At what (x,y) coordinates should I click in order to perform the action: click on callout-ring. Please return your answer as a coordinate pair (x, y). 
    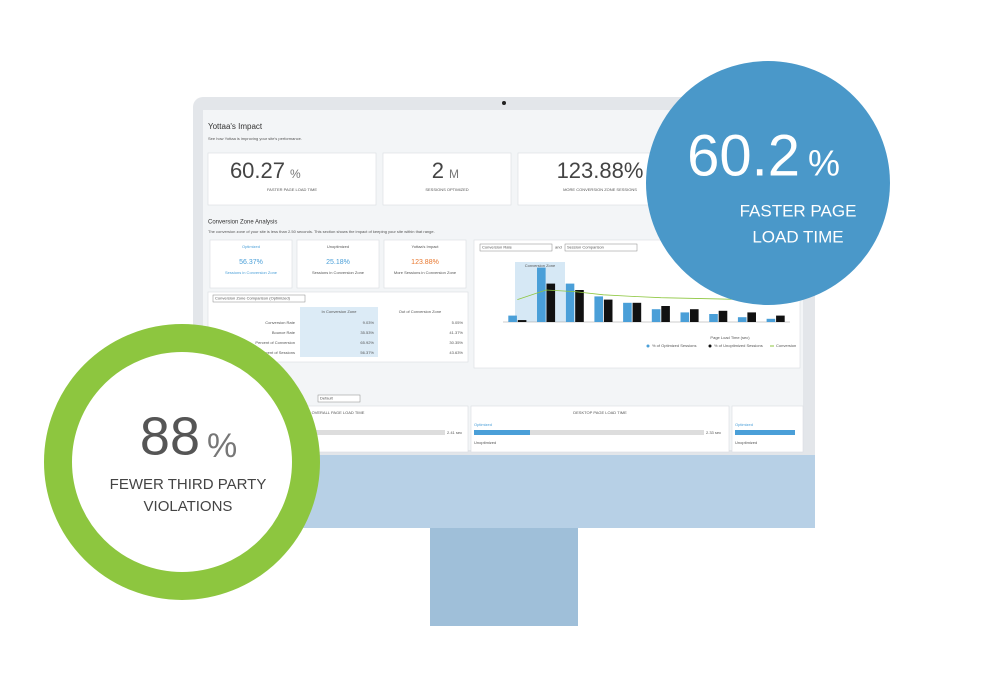
    Looking at the image, I should click on (182, 462).